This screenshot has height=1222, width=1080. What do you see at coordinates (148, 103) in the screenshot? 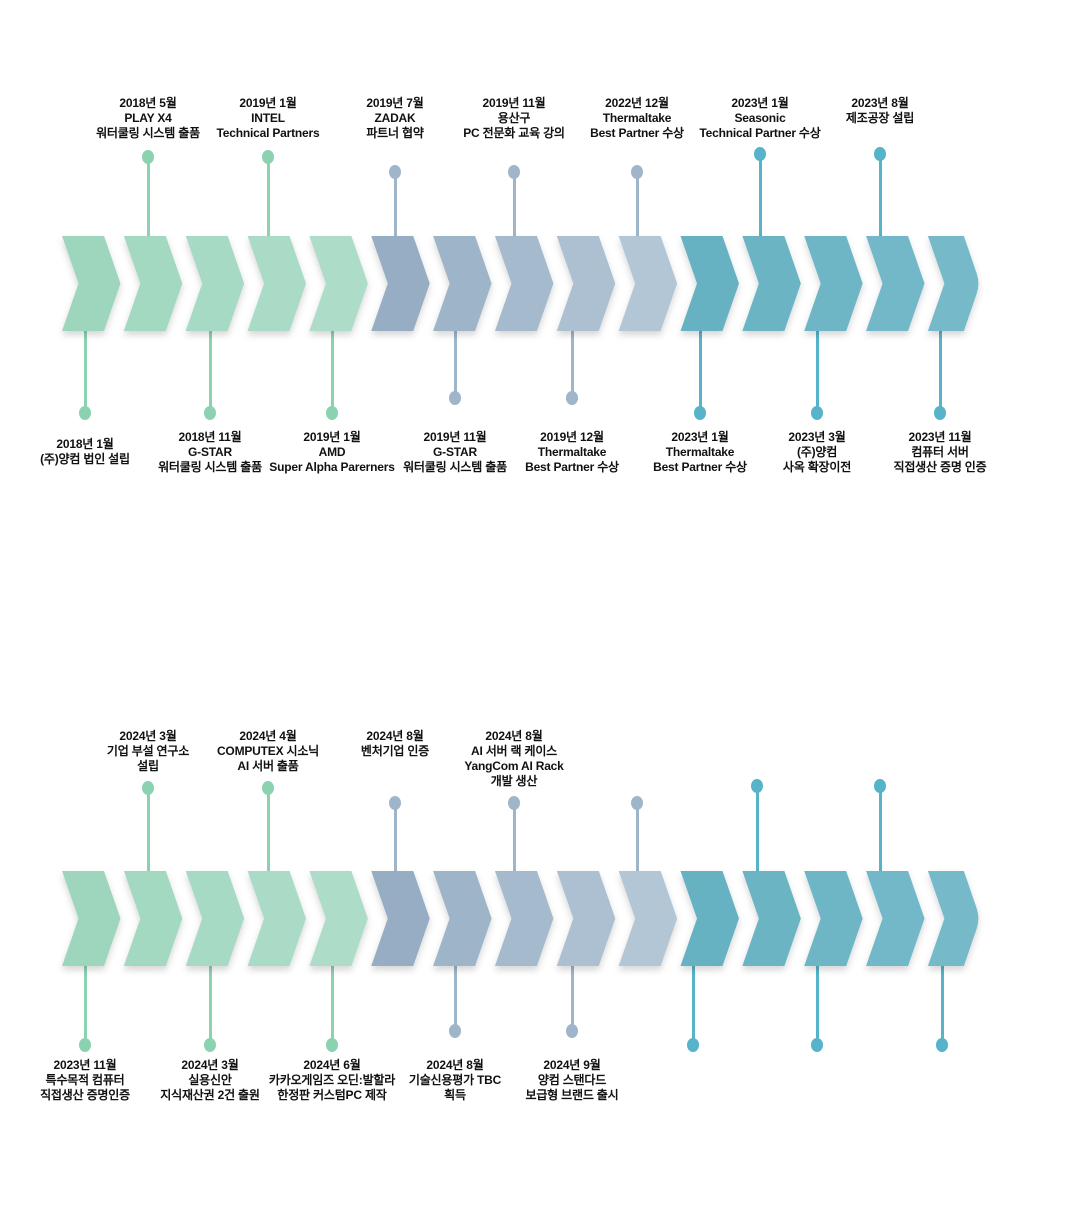
I see `milestone-label-line: 2018년 5월` at bounding box center [148, 103].